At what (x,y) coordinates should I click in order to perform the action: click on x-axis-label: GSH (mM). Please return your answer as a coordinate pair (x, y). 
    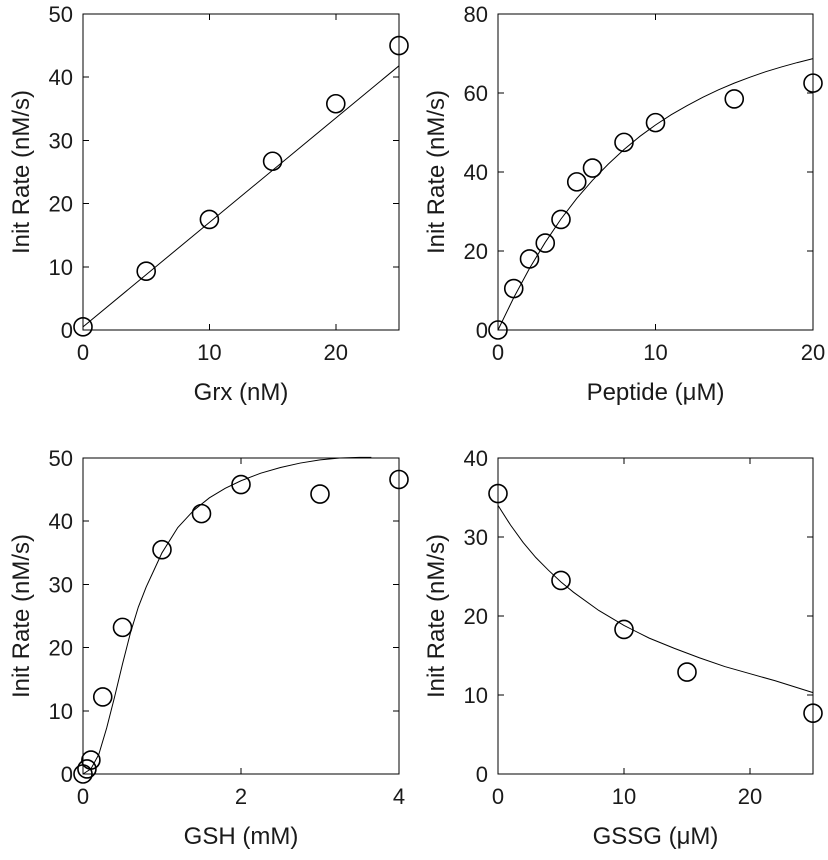
    Looking at the image, I should click on (241, 836).